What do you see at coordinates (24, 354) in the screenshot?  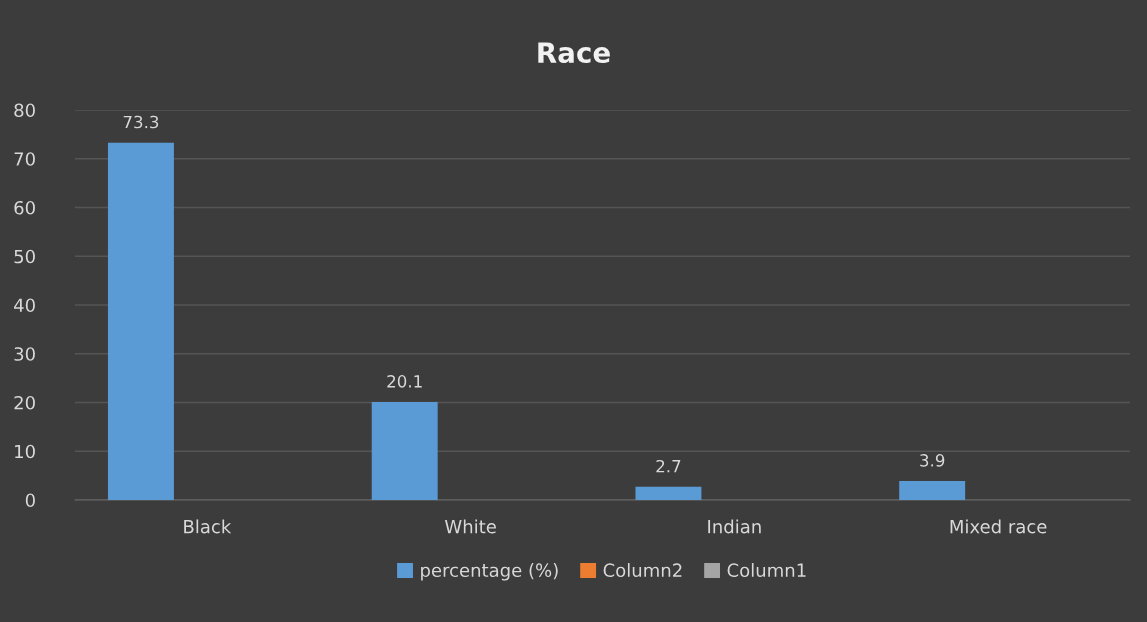 I see `y-tick-label: 30` at bounding box center [24, 354].